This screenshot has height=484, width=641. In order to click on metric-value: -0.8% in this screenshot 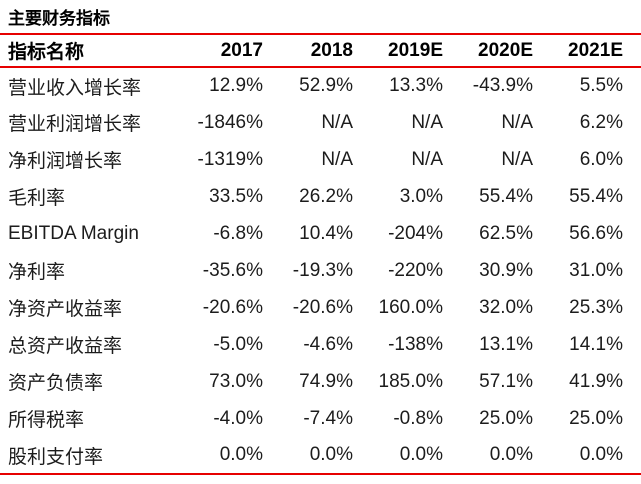, I will do `click(418, 418)`.